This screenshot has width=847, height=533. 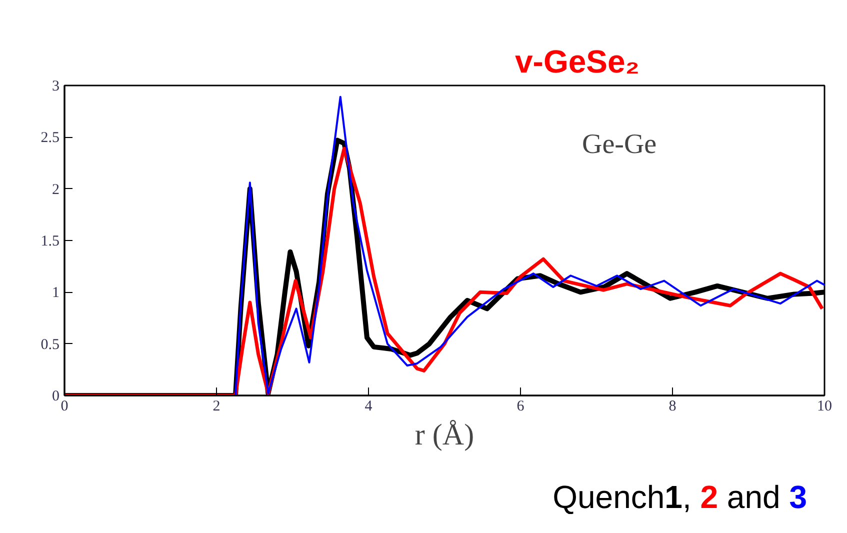 I want to click on text: 2, so click(x=709, y=497).